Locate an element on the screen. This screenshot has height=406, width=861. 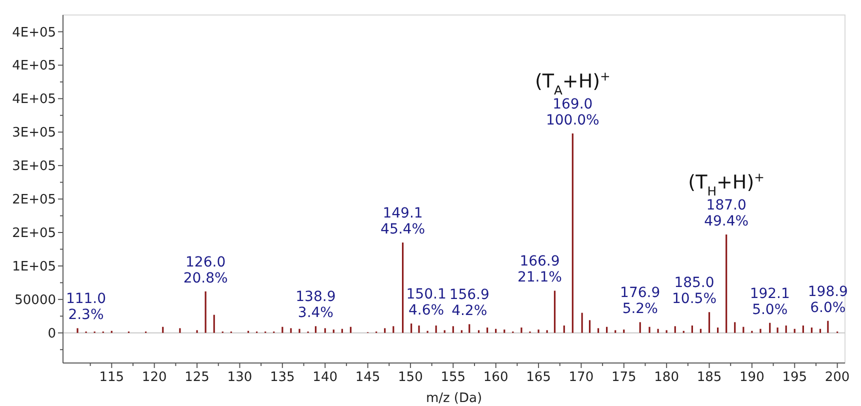
x-tick-label: 115 is located at coordinates (111, 377).